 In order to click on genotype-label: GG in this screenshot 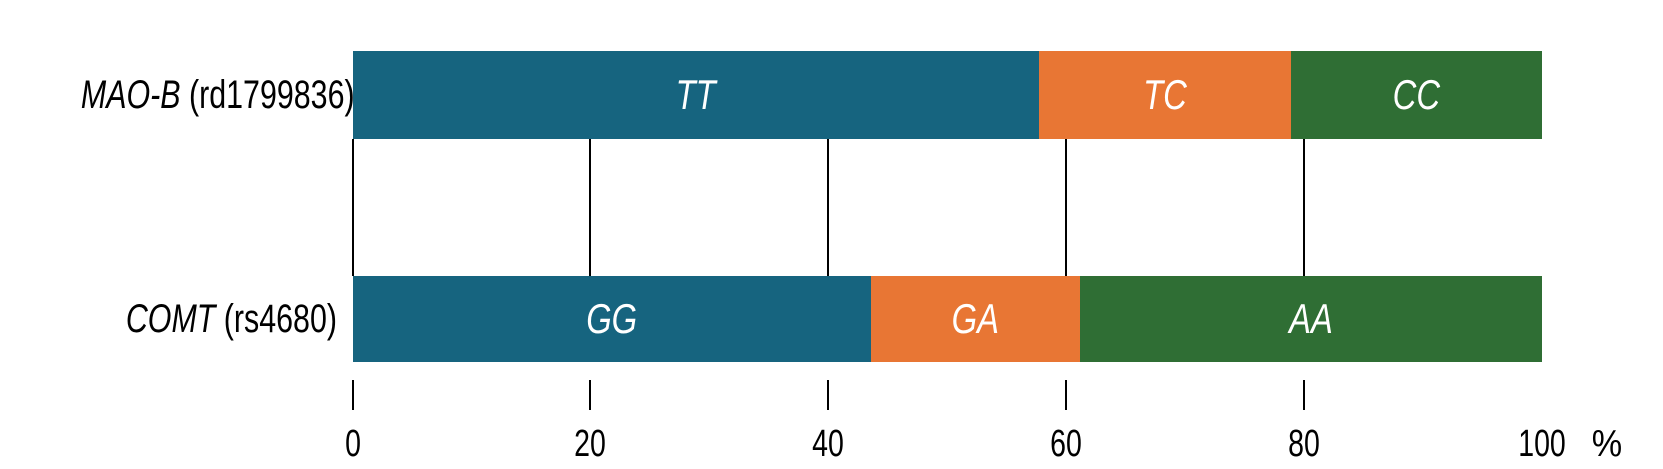, I will do `click(612, 318)`.